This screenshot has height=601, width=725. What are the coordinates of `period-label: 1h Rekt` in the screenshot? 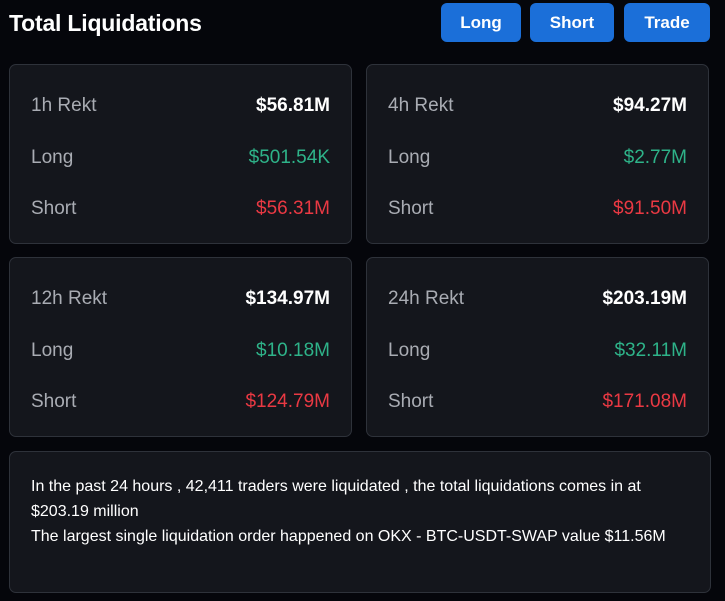 It's located at (64, 105).